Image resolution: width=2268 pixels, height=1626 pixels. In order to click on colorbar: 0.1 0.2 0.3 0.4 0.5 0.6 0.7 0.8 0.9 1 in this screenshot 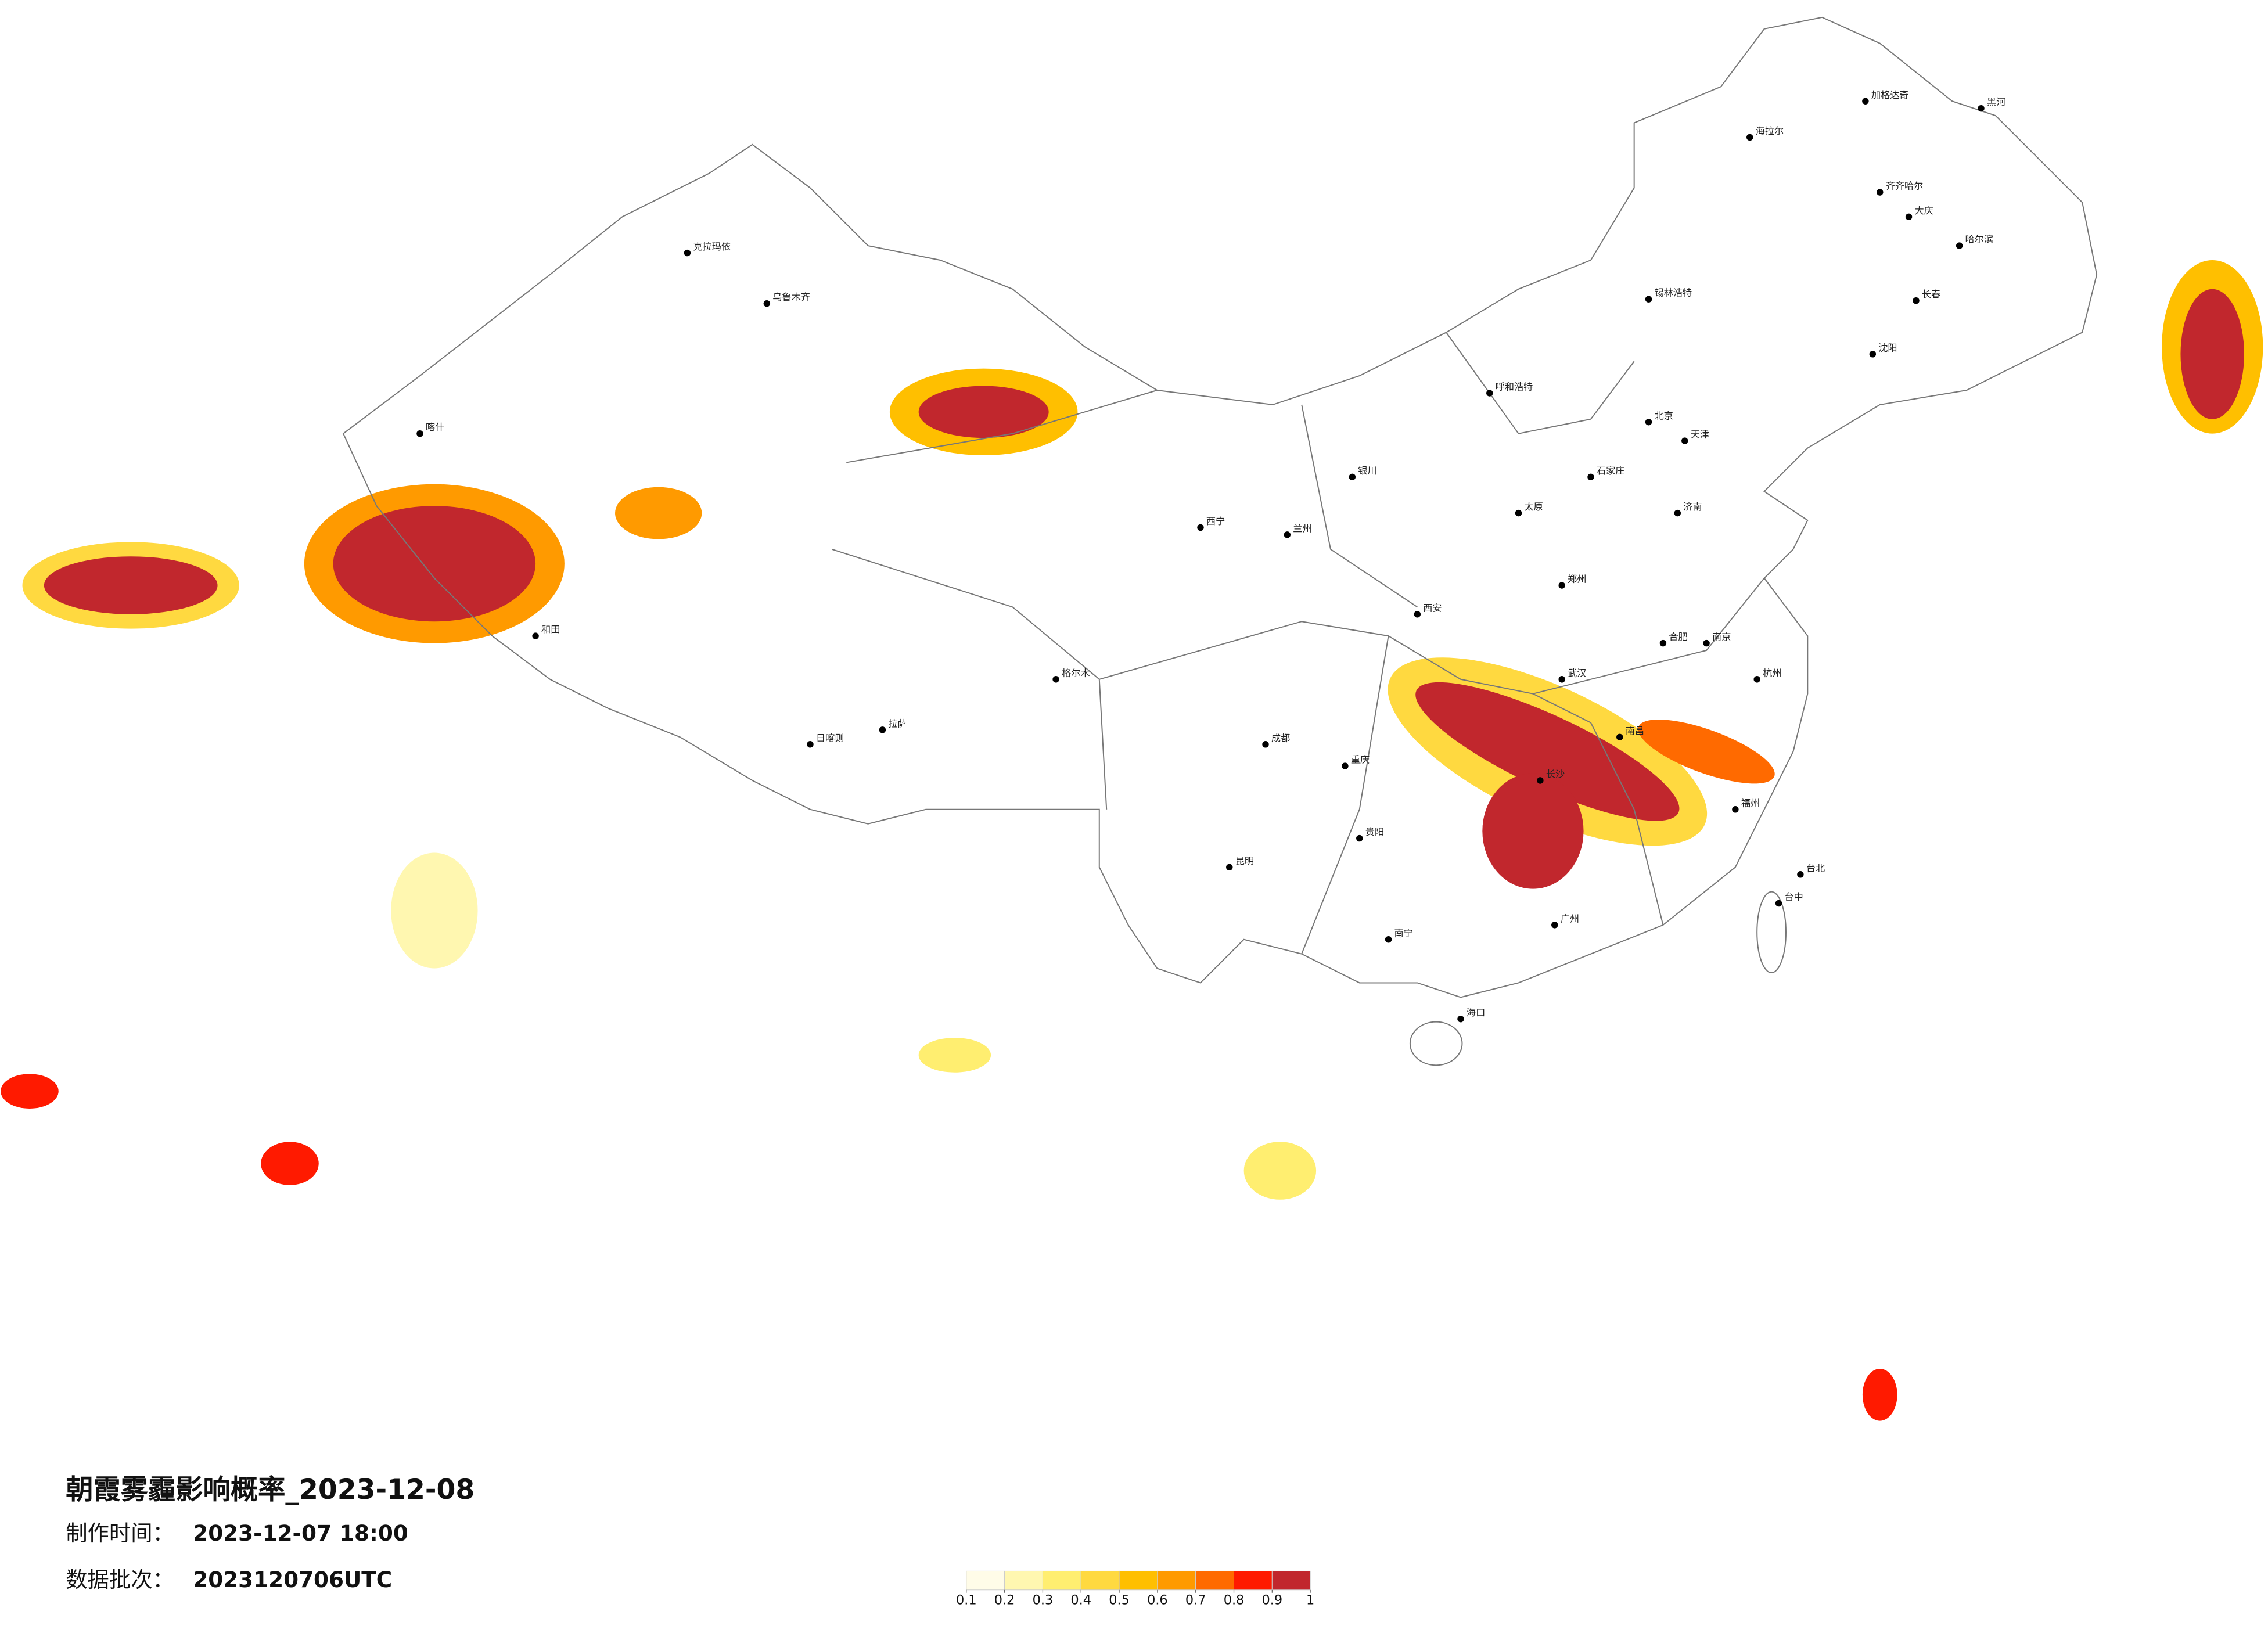, I will do `click(1135, 1589)`.